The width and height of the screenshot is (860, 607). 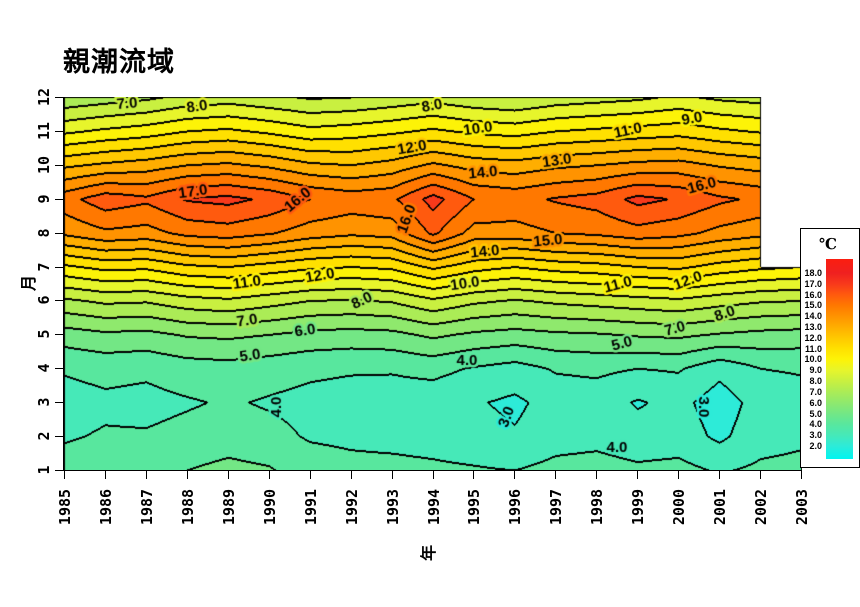 What do you see at coordinates (105, 507) in the screenshot?
I see `x-tick-label: 1986` at bounding box center [105, 507].